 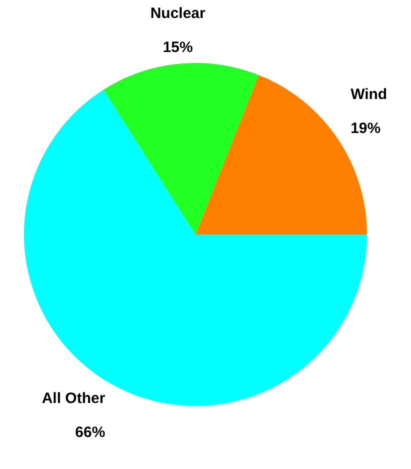 What do you see at coordinates (178, 13) in the screenshot?
I see `slice-label: Nuclear` at bounding box center [178, 13].